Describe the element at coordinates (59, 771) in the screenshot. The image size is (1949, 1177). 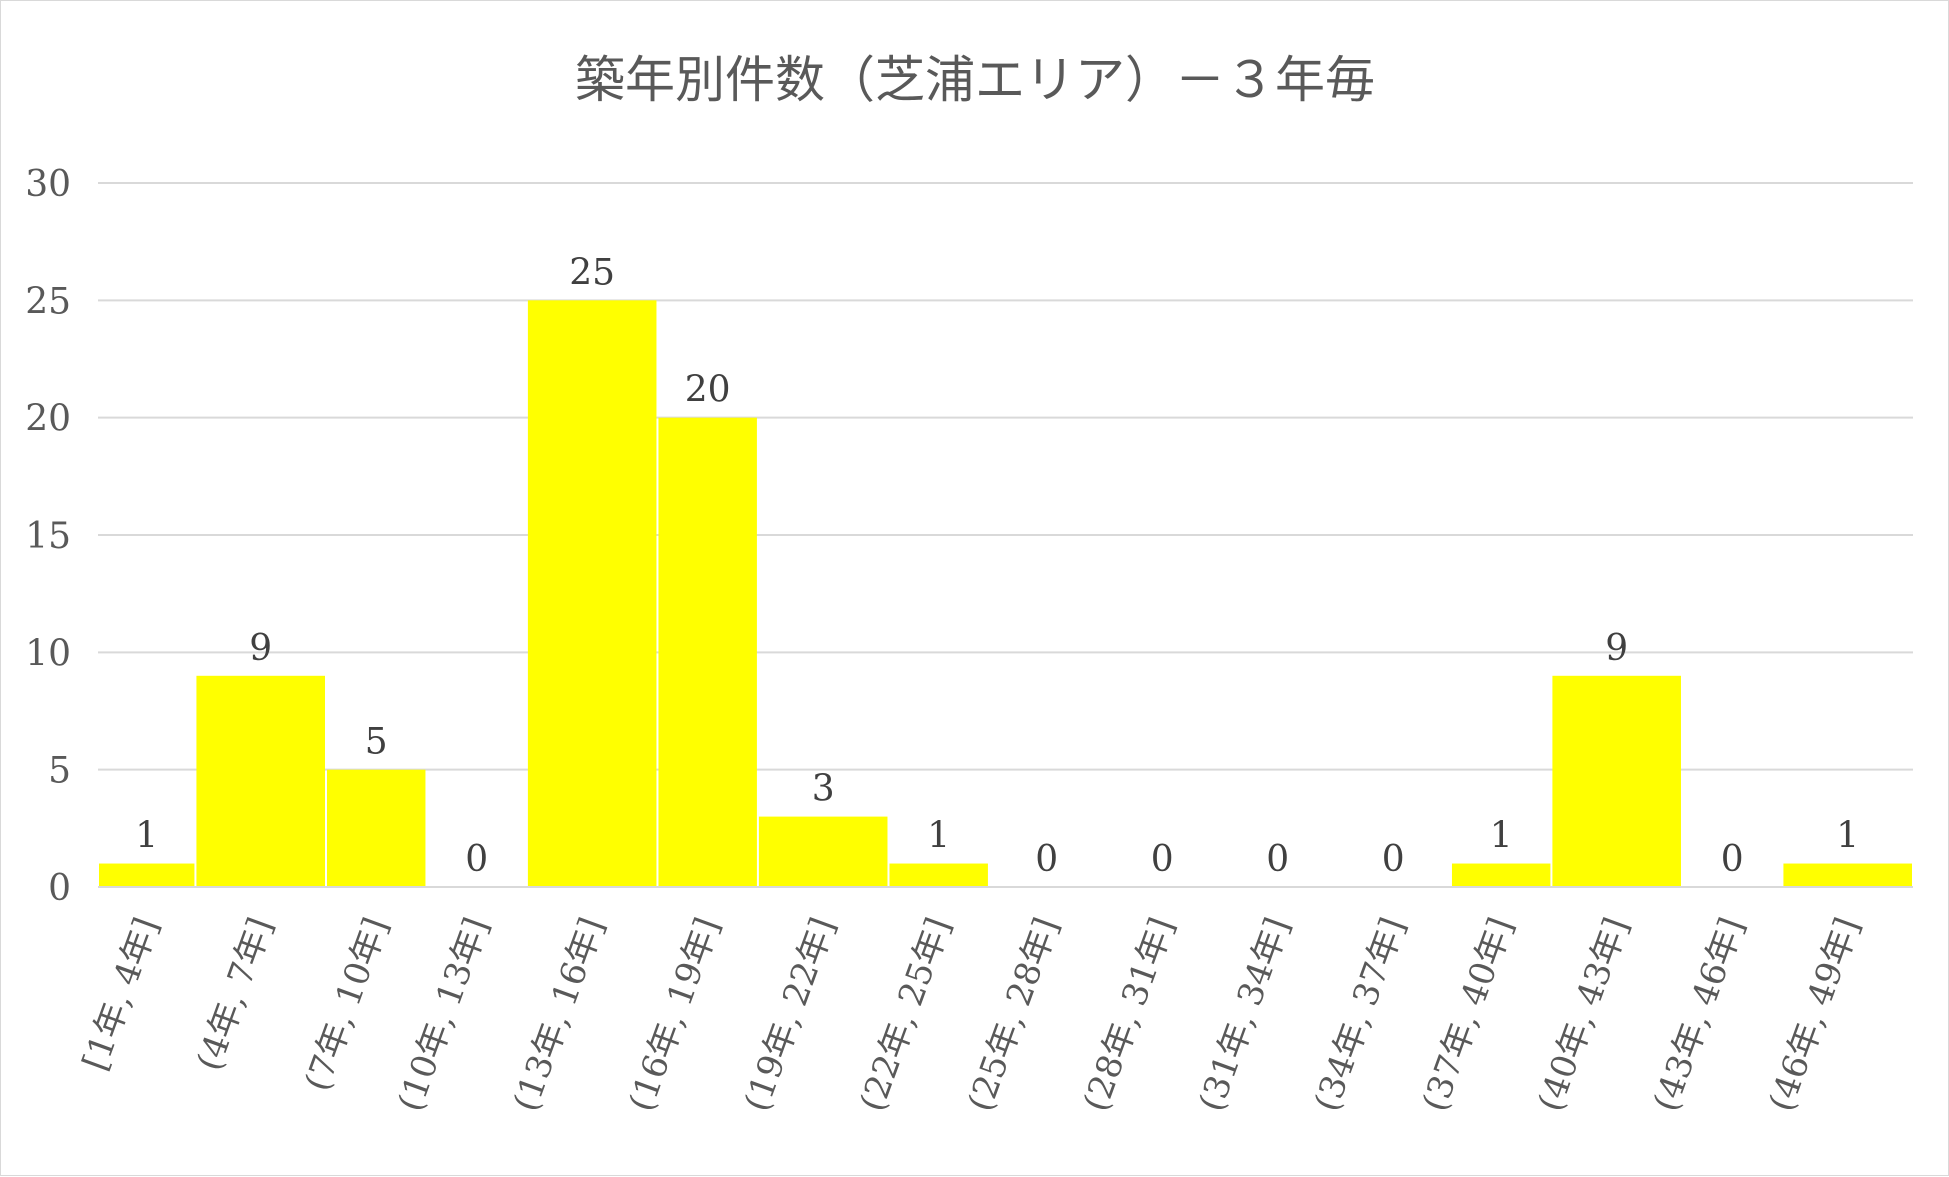
I see `y-tick-label: 5` at that location.